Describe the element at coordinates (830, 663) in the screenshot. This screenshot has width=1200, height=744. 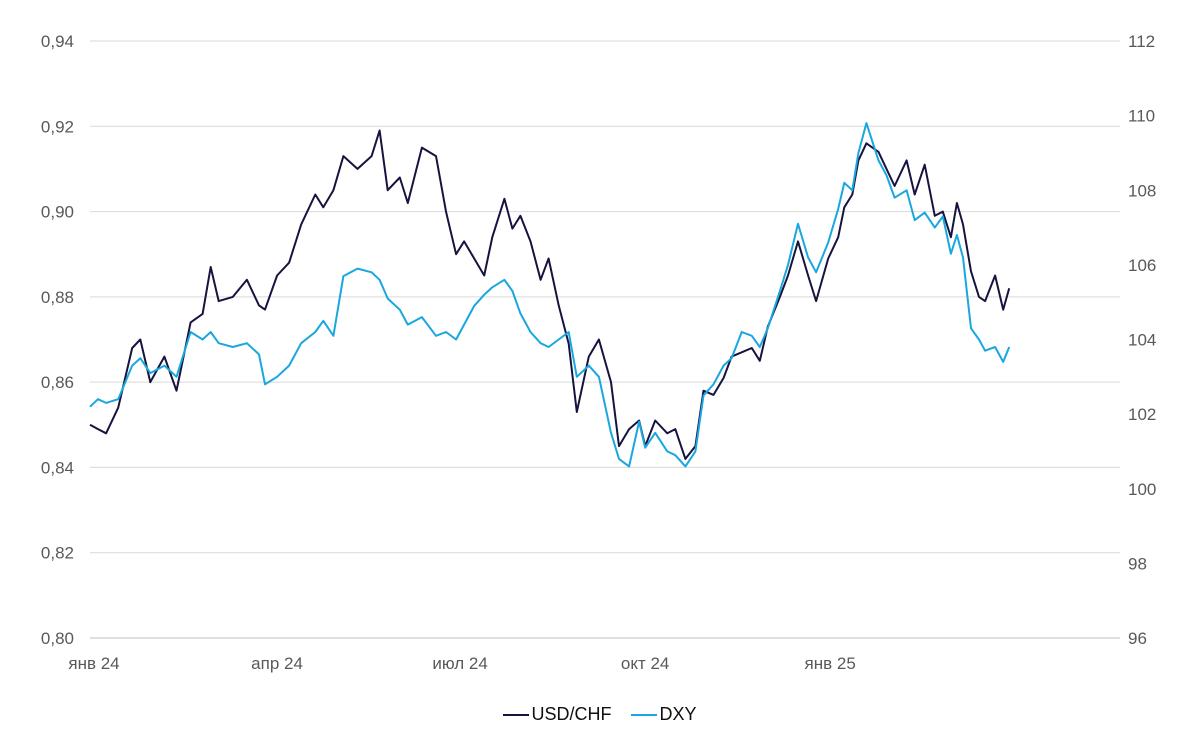
I see `x-tick-label: янв 25` at that location.